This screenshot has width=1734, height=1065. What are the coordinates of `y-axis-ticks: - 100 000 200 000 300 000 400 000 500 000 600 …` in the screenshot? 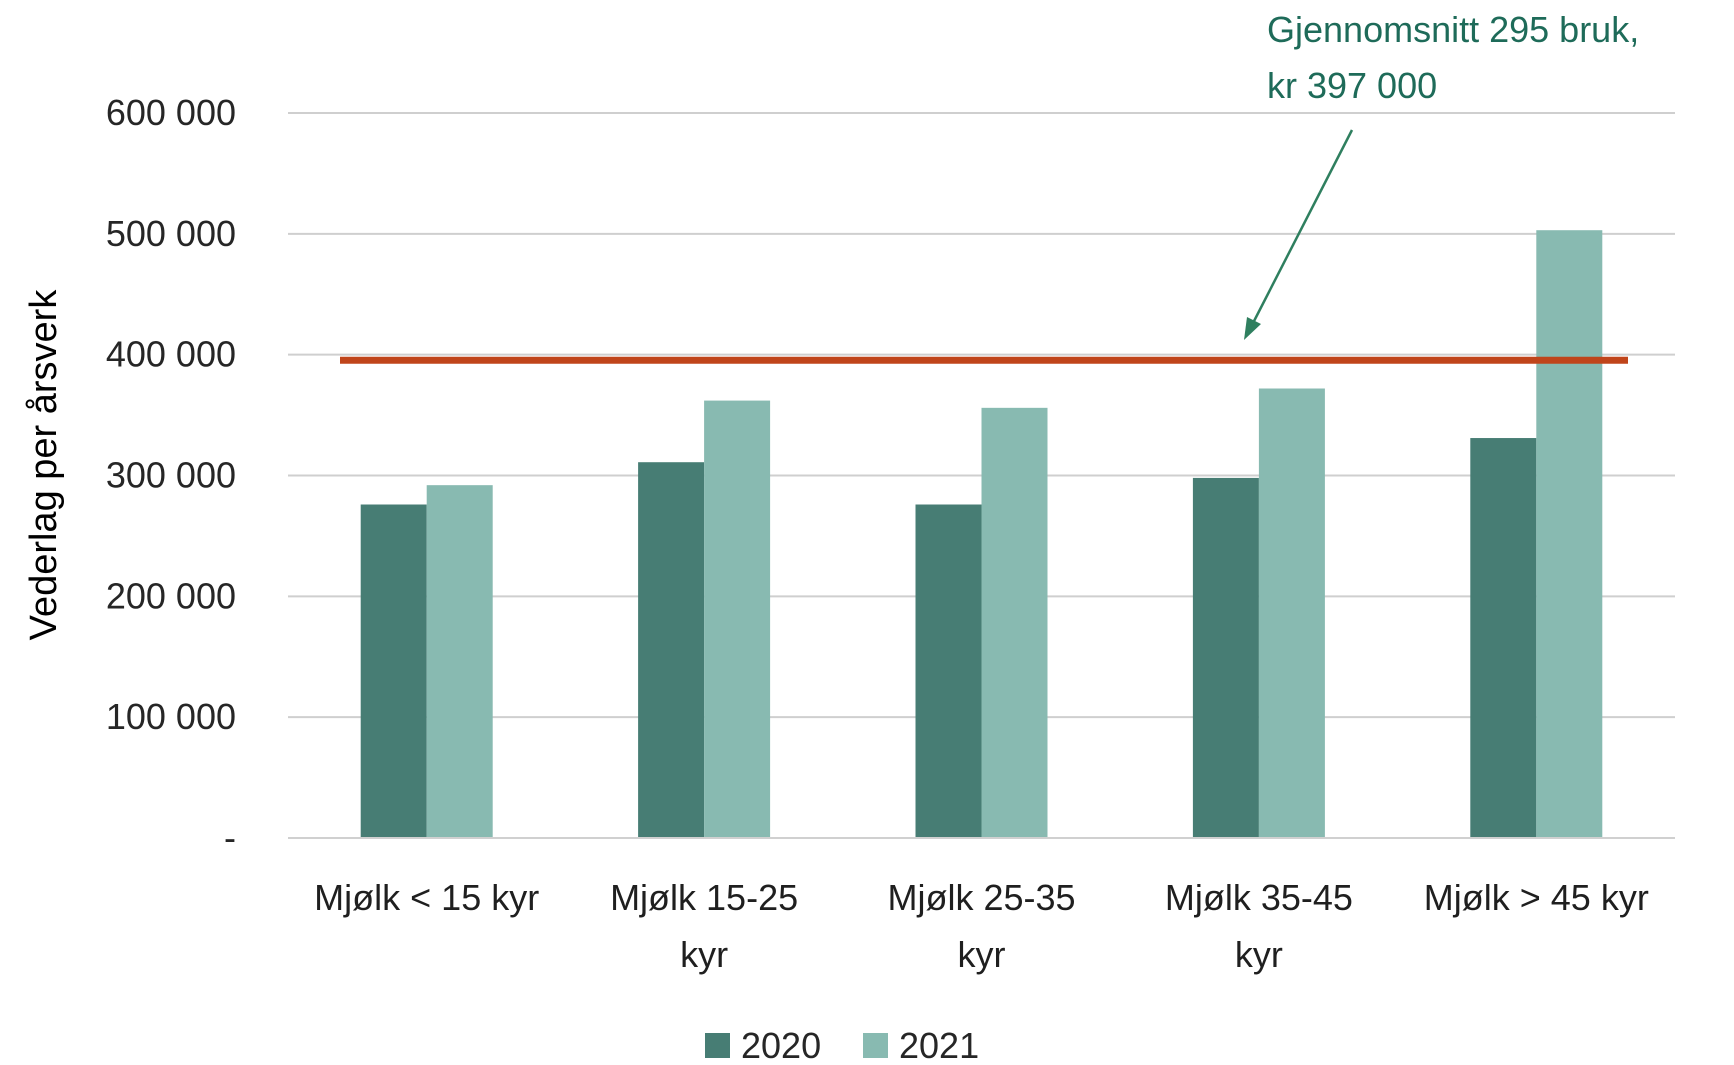 It's located at (171, 475).